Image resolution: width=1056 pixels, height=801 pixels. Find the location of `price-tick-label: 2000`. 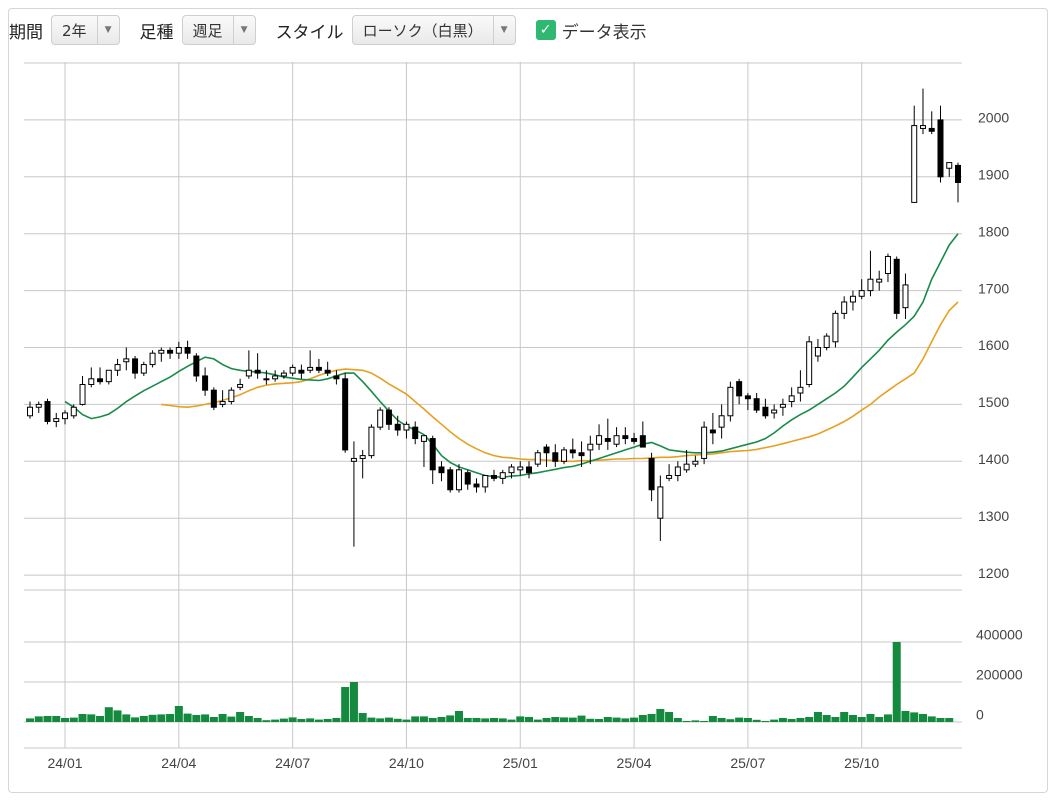

price-tick-label: 2000 is located at coordinates (993, 118).